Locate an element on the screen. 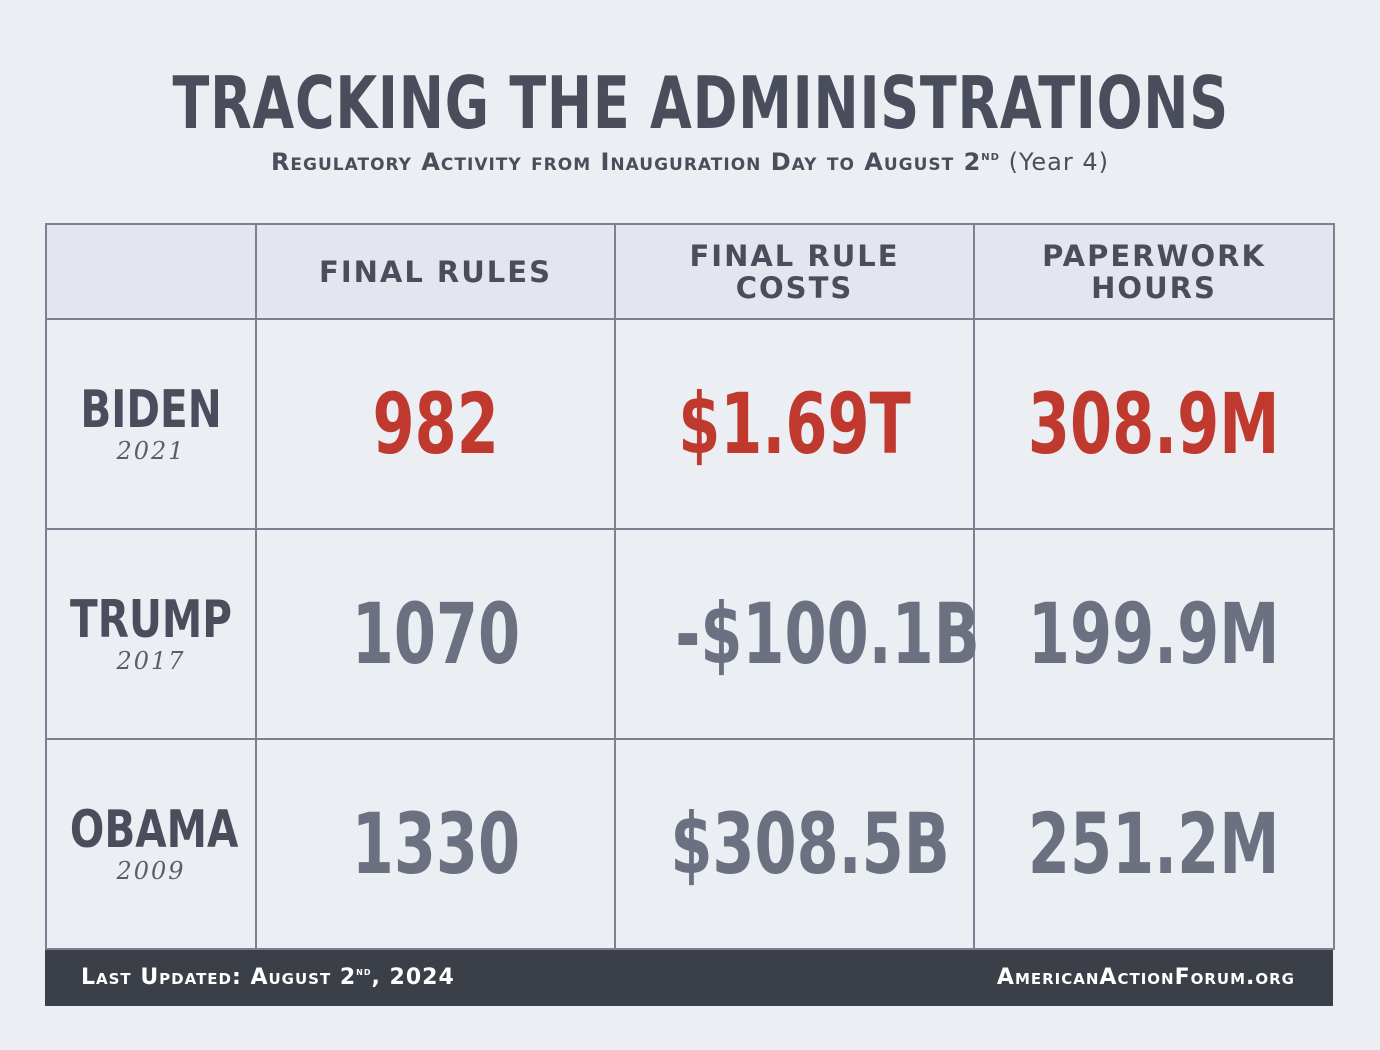 The width and height of the screenshot is (1380, 1050). row-label-cell: OBAMA 2009 is located at coordinates (151, 844).